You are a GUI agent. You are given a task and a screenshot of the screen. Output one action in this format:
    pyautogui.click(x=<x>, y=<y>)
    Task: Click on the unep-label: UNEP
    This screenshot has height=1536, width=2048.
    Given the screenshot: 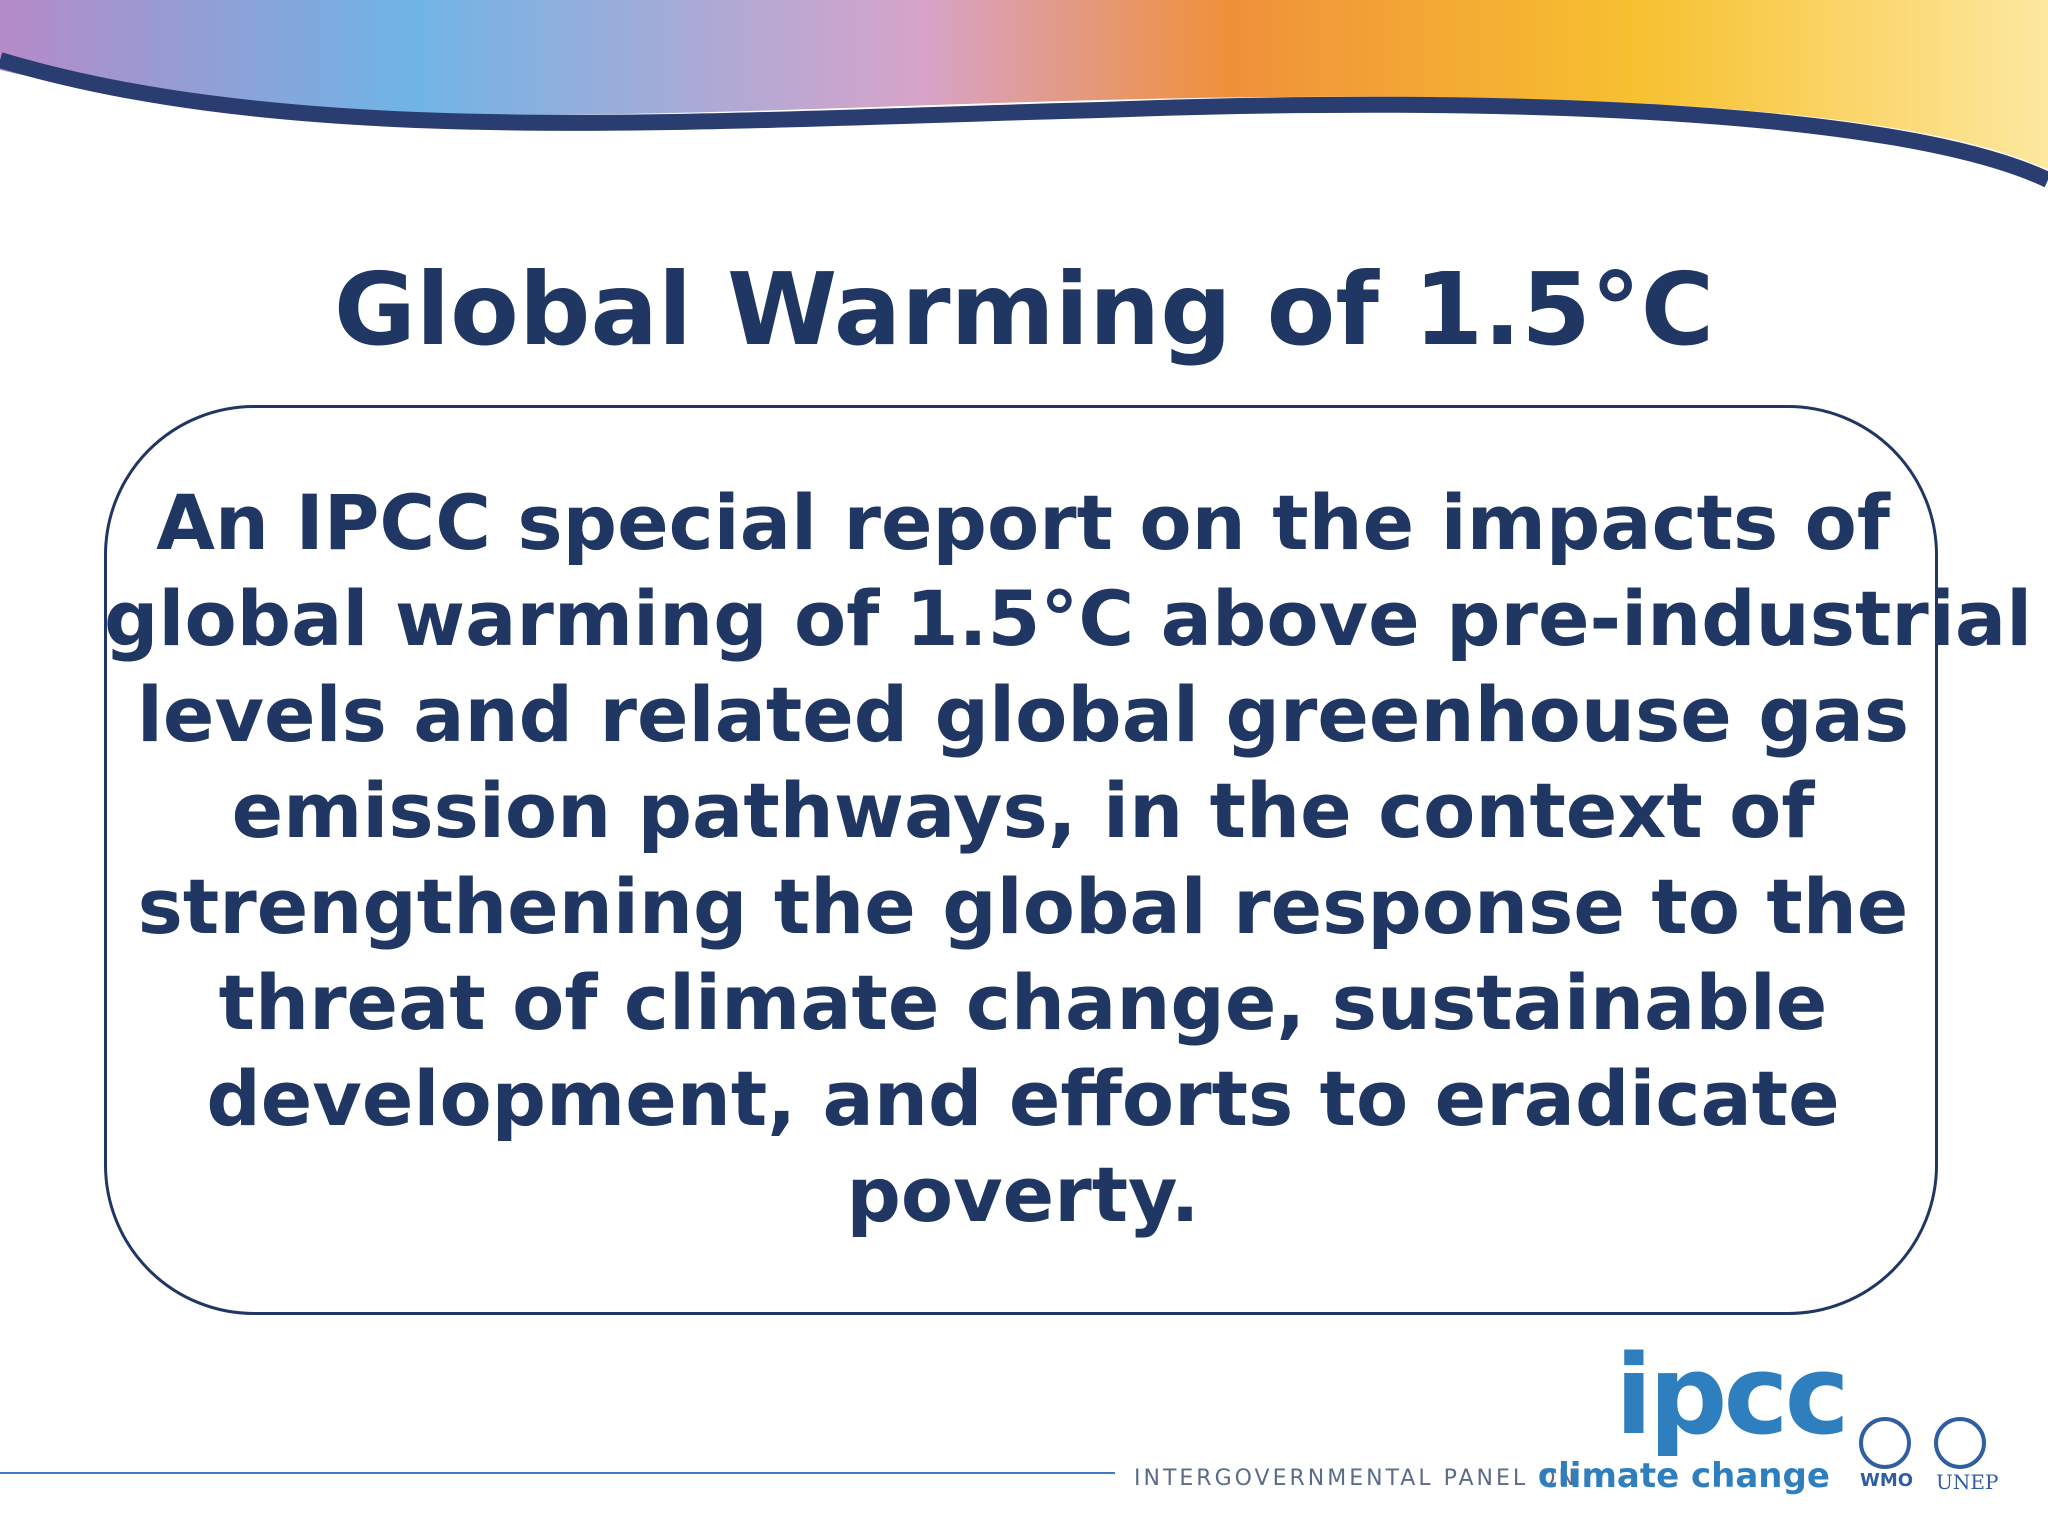 What is the action you would take?
    pyautogui.click(x=1967, y=1482)
    